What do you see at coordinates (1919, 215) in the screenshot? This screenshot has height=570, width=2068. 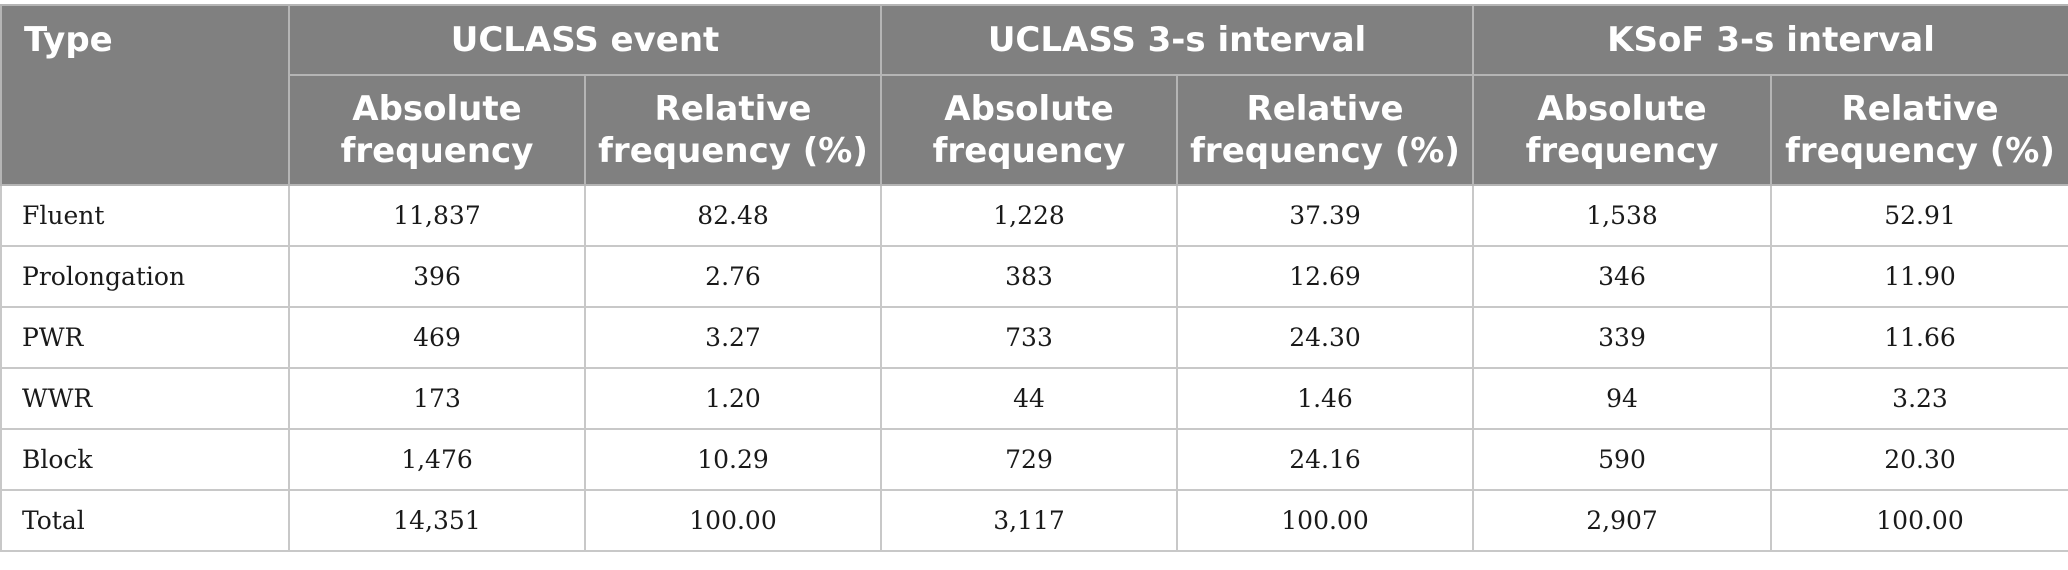 I see `table-cell: 52.91` at bounding box center [1919, 215].